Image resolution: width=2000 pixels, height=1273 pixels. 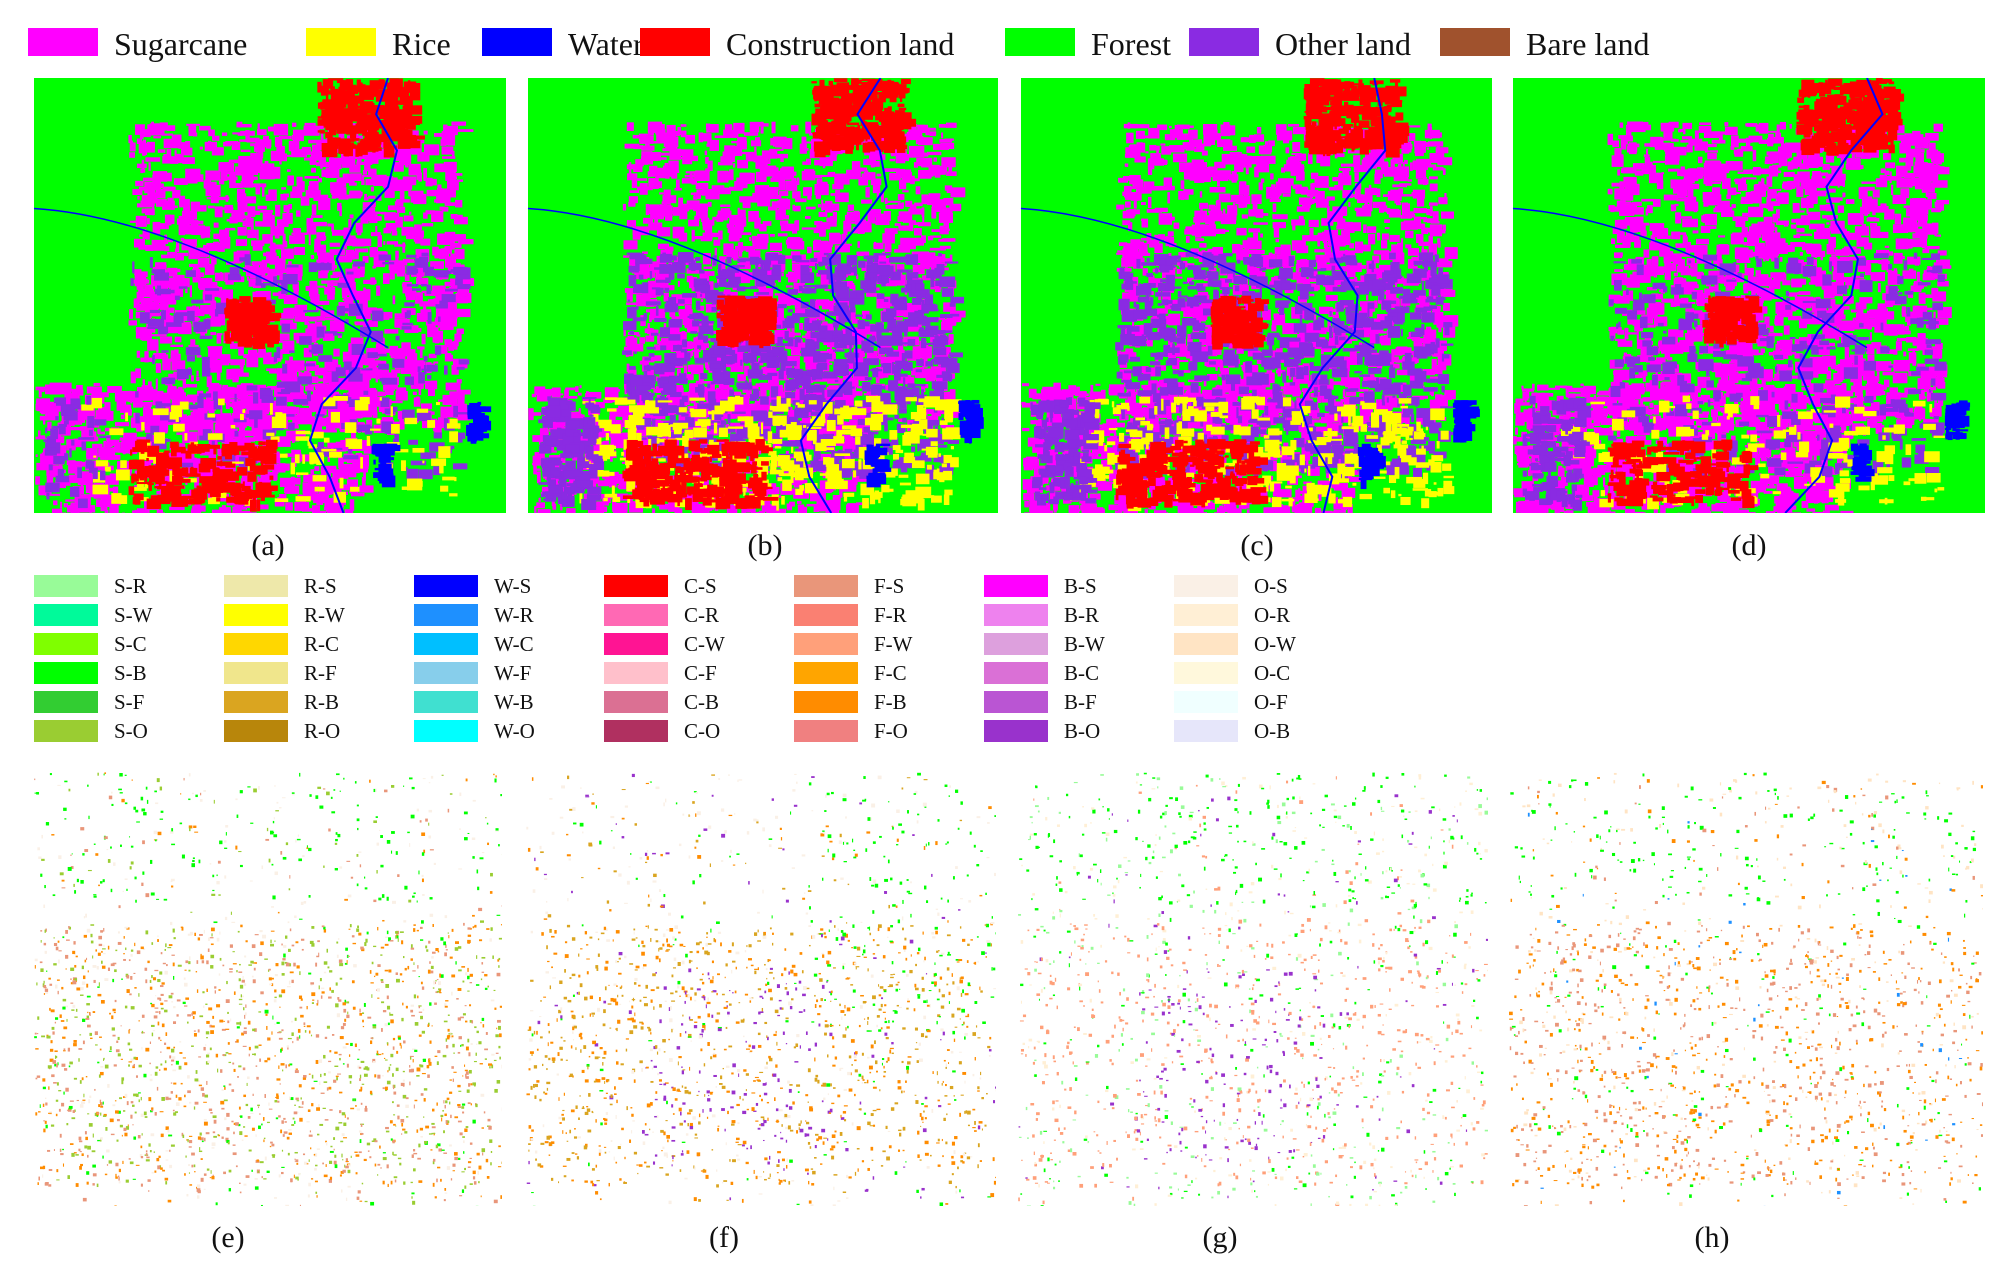 I want to click on transition-legend-item-w-b: W-B, so click(x=509, y=702).